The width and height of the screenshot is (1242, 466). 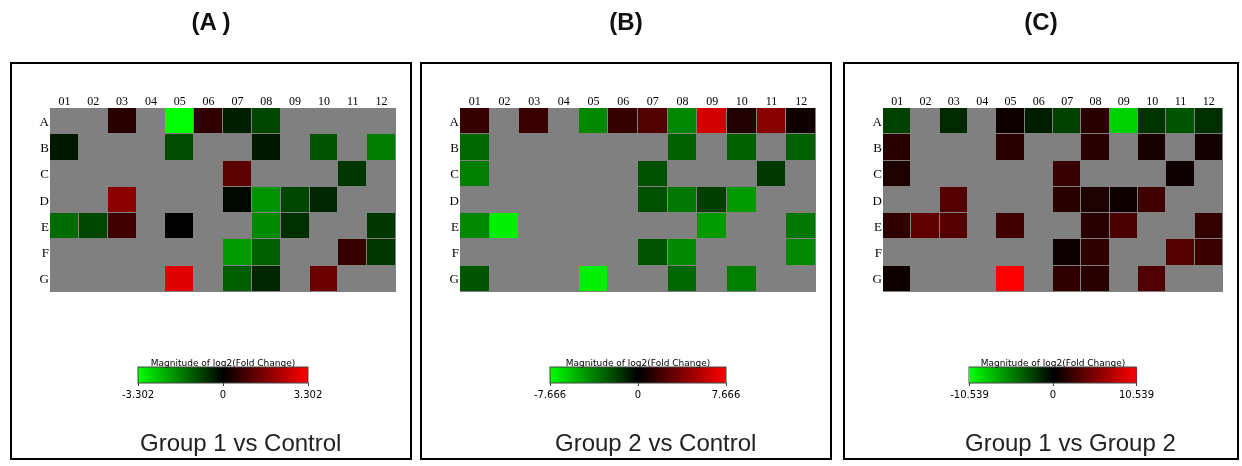 What do you see at coordinates (726, 394) in the screenshot?
I see `color-bar-label: 7.666` at bounding box center [726, 394].